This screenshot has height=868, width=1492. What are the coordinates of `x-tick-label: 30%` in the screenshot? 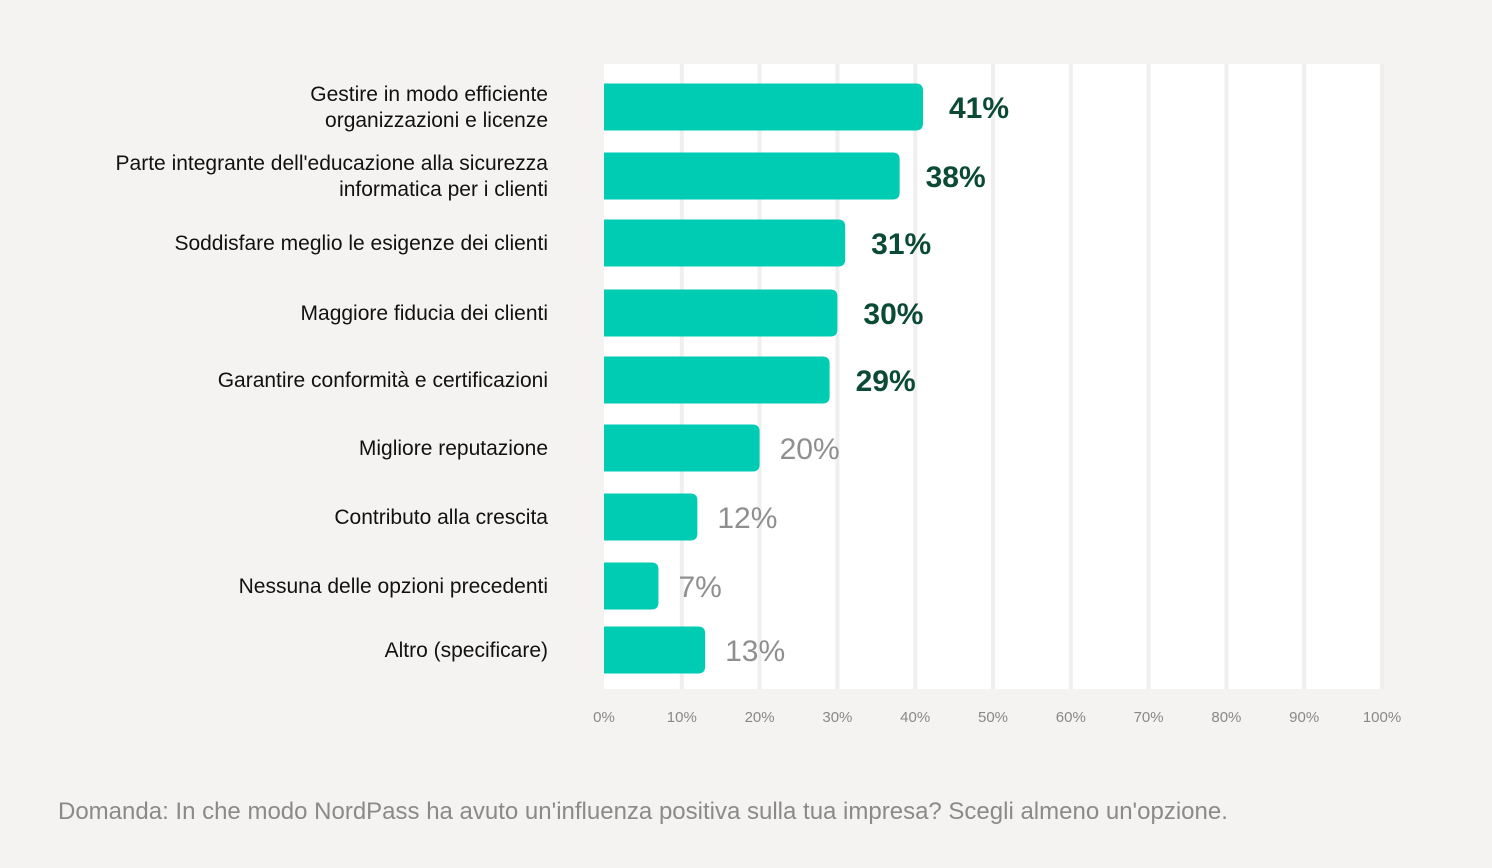 It's located at (837, 717).